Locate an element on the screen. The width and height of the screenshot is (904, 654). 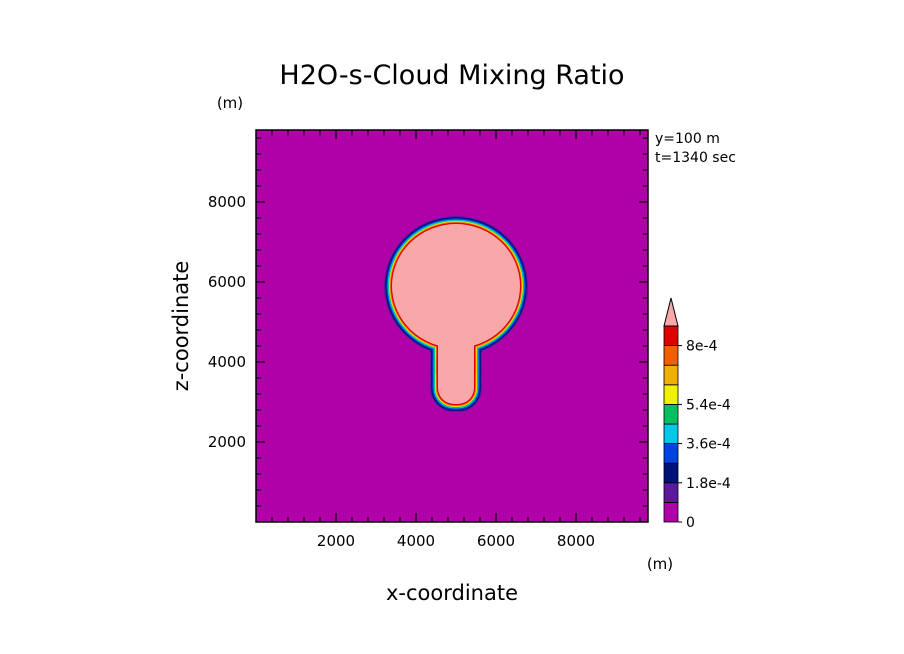
info-time: t=1340 sec is located at coordinates (695, 158).